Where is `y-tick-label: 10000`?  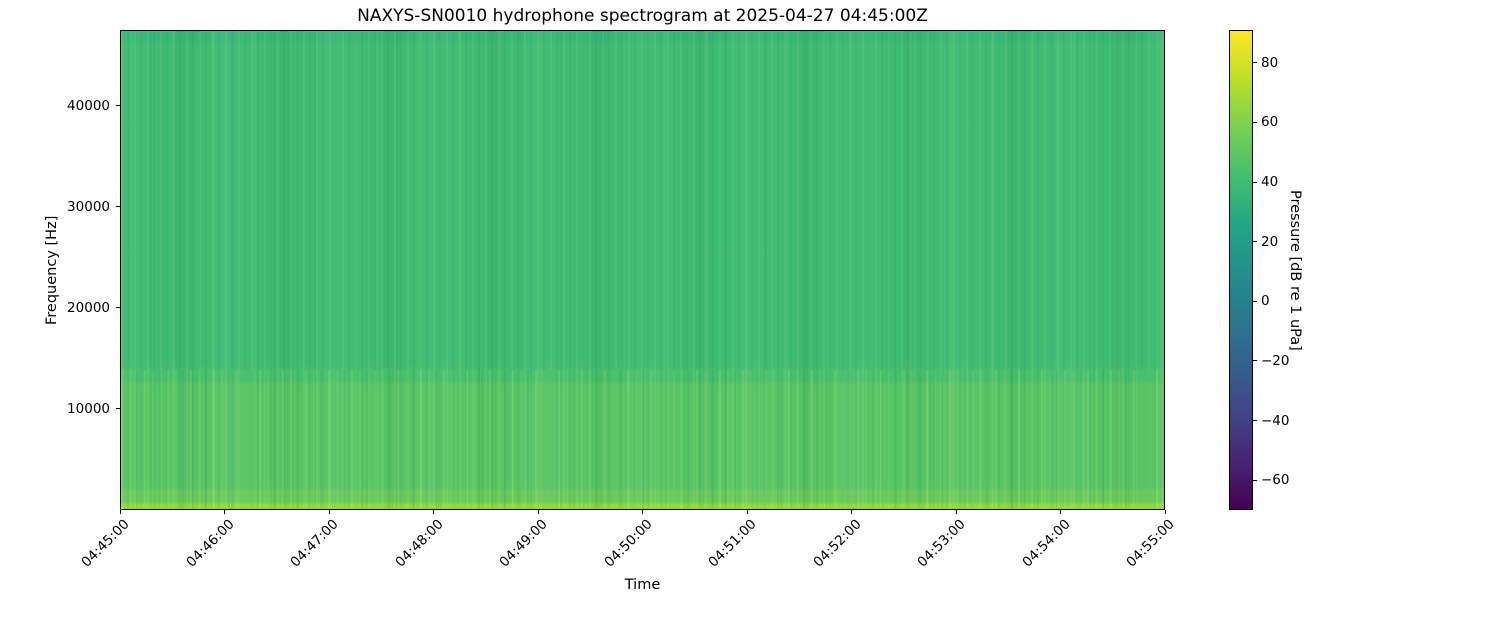
y-tick-label: 10000 is located at coordinates (88, 408).